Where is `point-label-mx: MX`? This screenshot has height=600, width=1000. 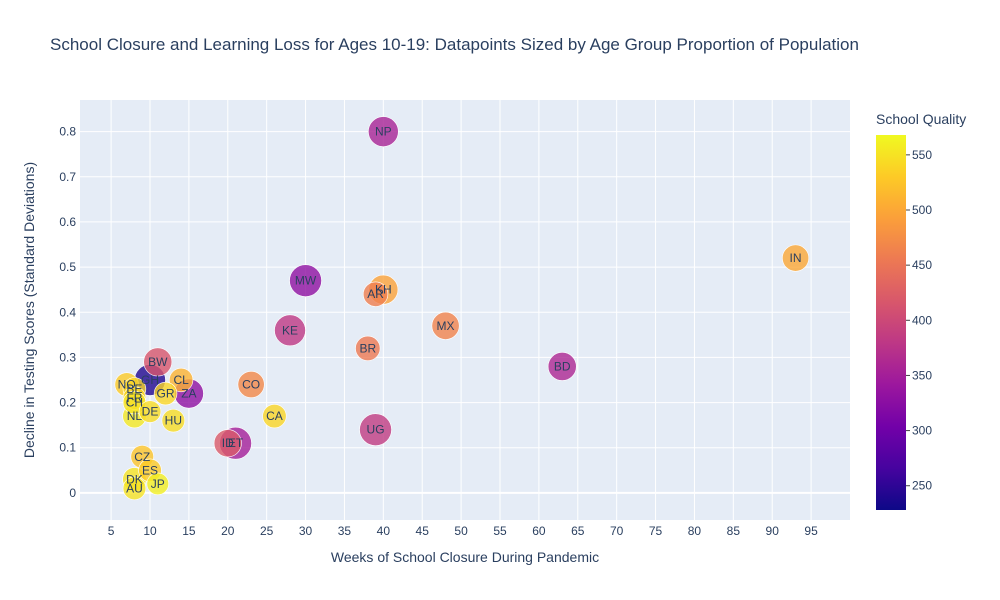 point-label-mx: MX is located at coordinates (446, 326).